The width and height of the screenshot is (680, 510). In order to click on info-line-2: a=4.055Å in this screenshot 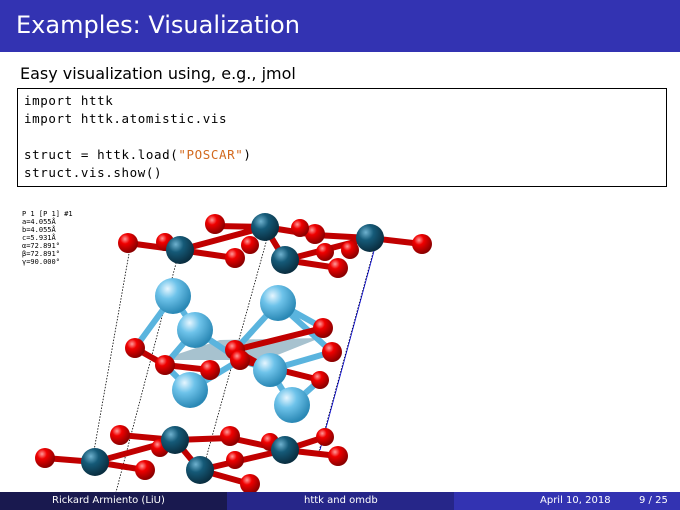, I will do `click(39, 221)`.